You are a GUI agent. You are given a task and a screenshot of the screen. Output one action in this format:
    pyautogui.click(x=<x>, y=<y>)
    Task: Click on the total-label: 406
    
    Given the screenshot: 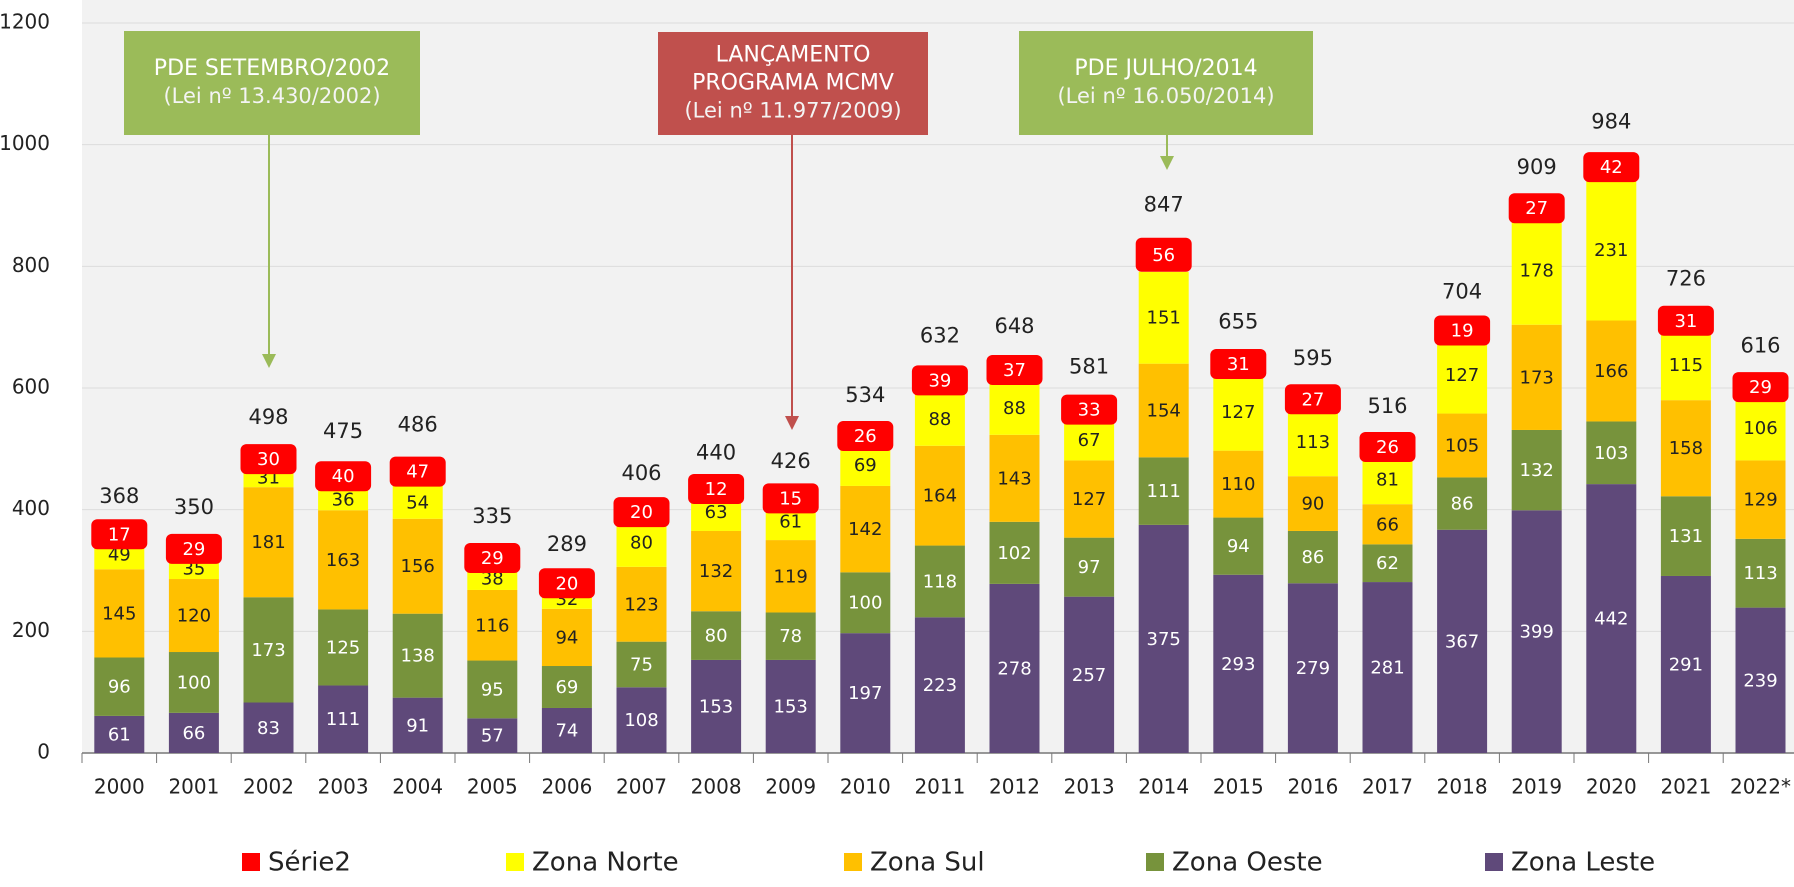 What is the action you would take?
    pyautogui.click(x=641, y=473)
    